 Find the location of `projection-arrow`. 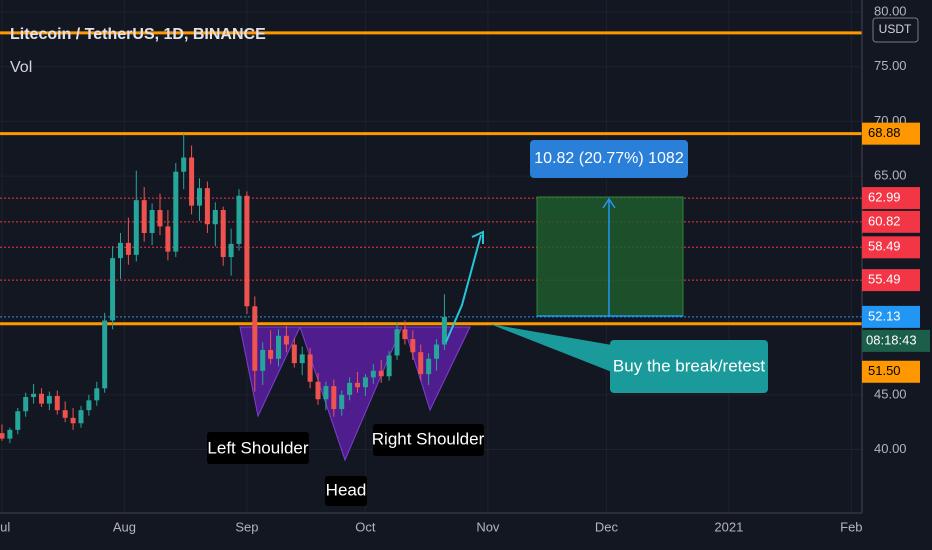

projection-arrow is located at coordinates (463, 288).